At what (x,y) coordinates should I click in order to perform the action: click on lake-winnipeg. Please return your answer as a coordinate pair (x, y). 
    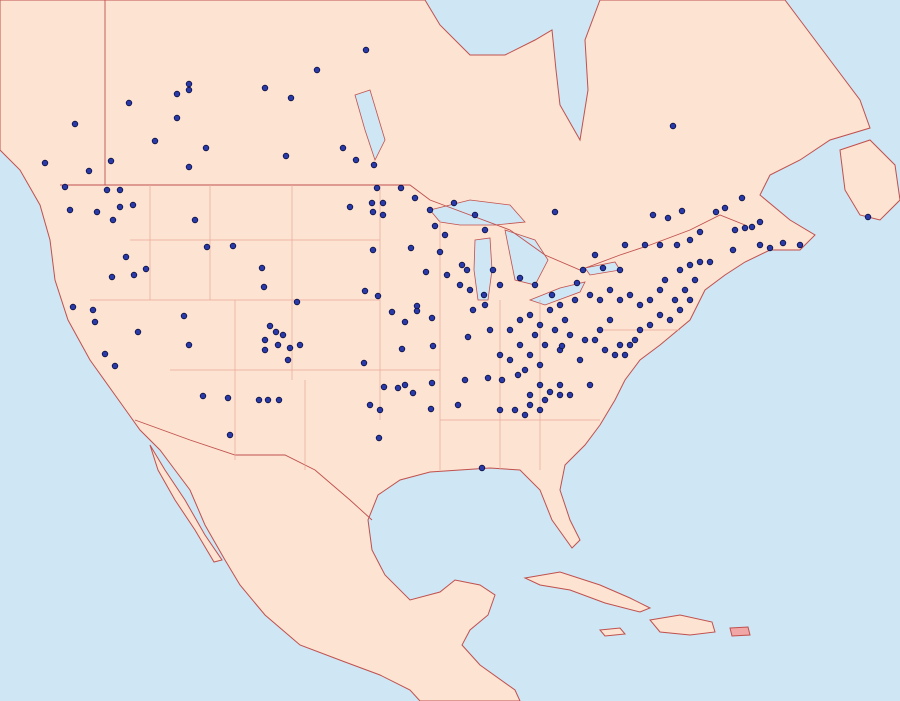
    Looking at the image, I should click on (370, 125).